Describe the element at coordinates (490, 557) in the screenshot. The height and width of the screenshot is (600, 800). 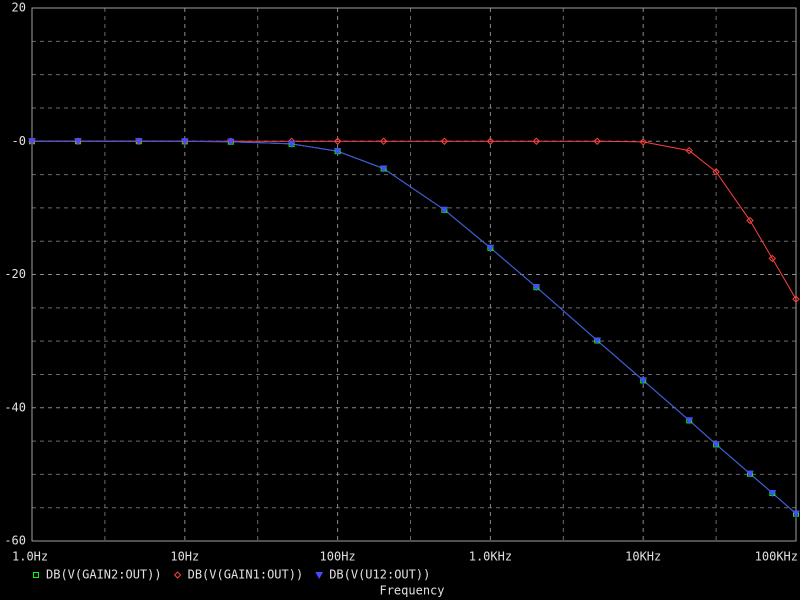
I see `x-tick-label: 1.0KHz` at that location.